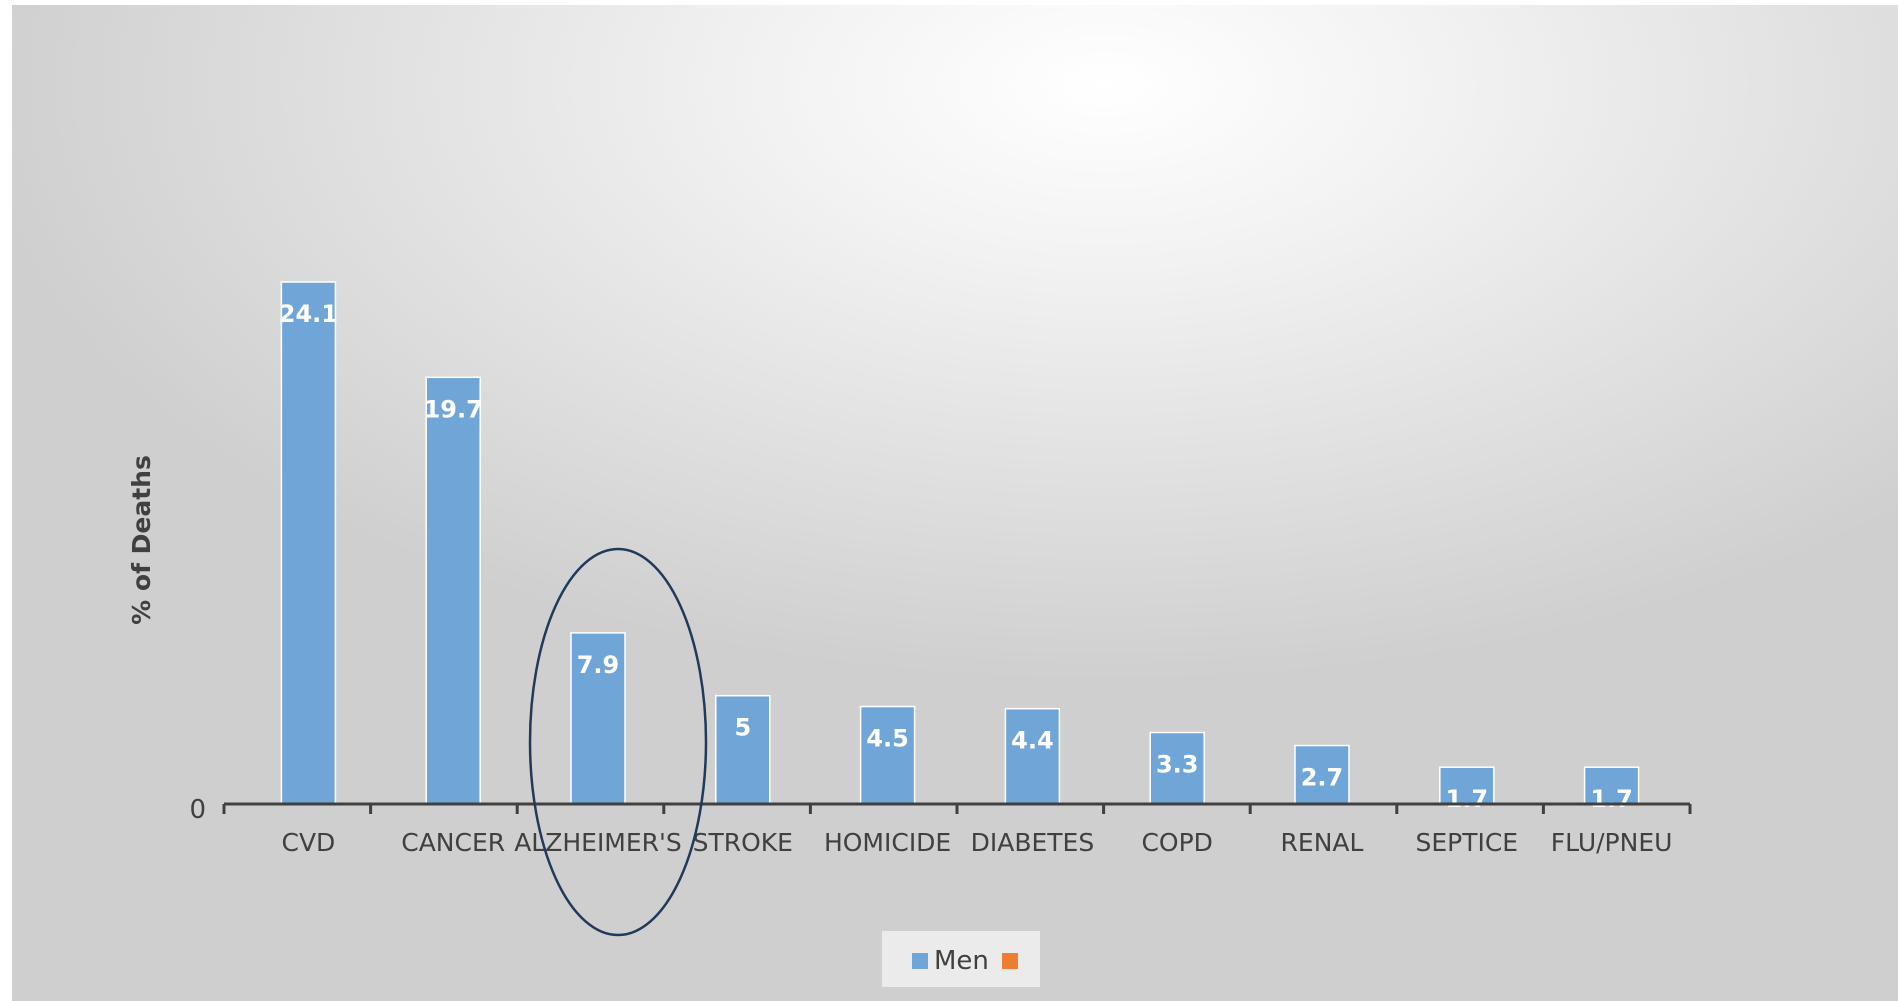  Describe the element at coordinates (197, 810) in the screenshot. I see `y-tick-label: 0` at that location.